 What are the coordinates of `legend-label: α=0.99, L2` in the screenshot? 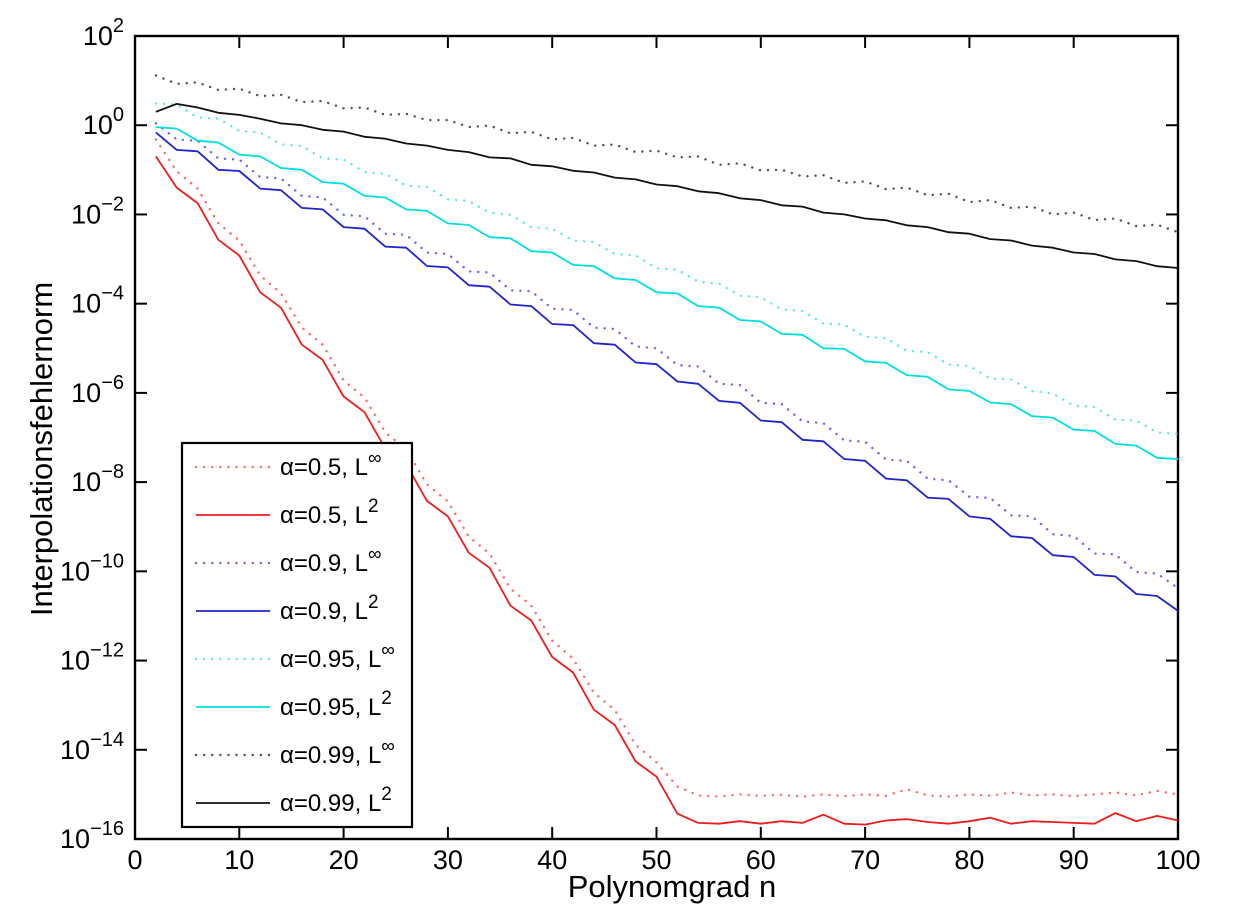 It's located at (336, 800).